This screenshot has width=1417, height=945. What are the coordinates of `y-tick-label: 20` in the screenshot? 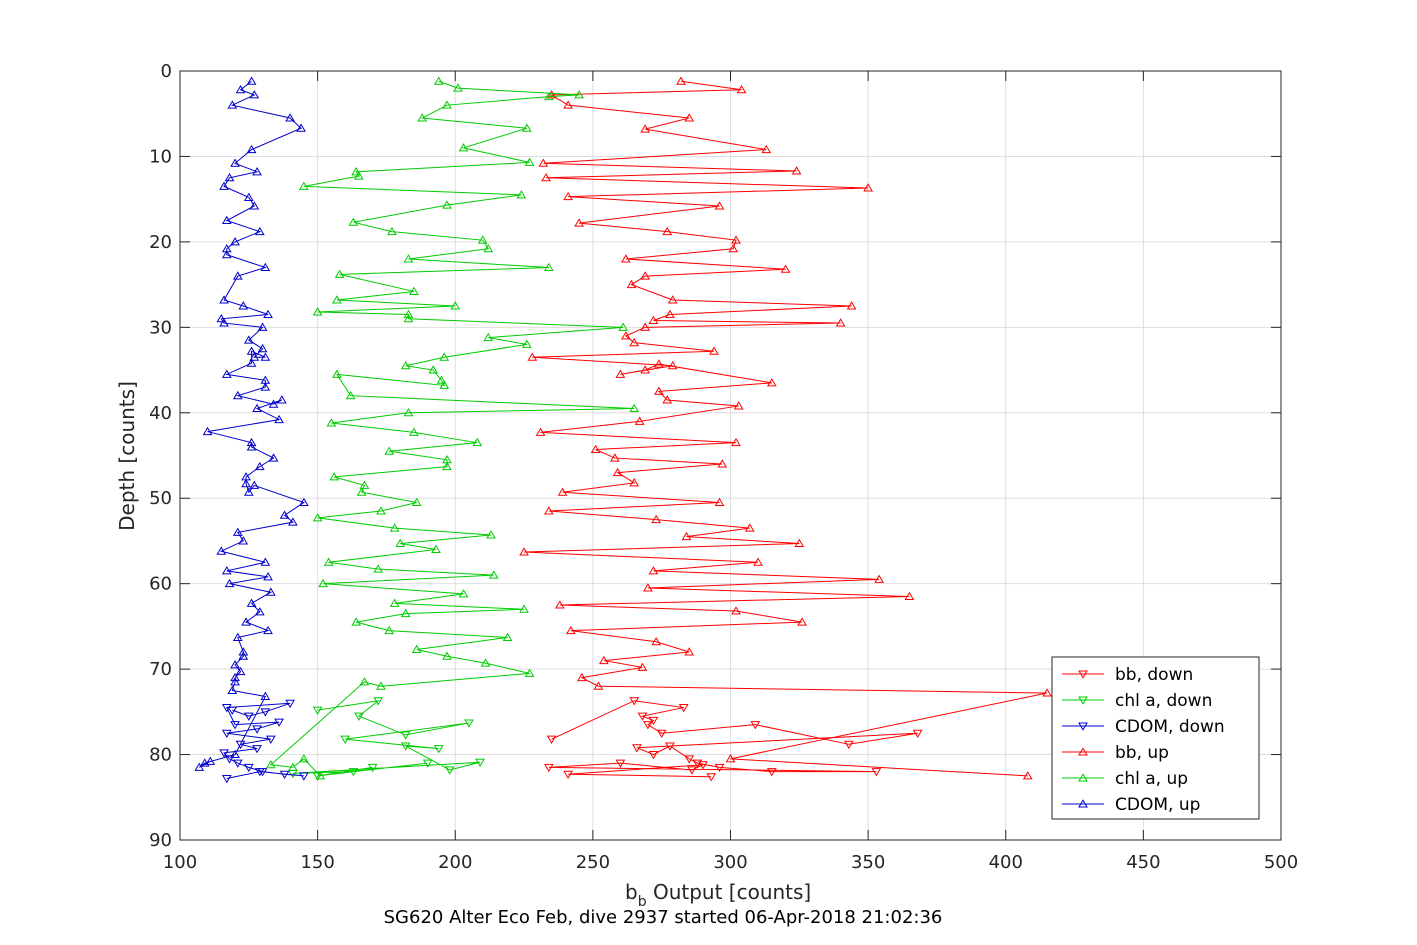 It's located at (160, 242).